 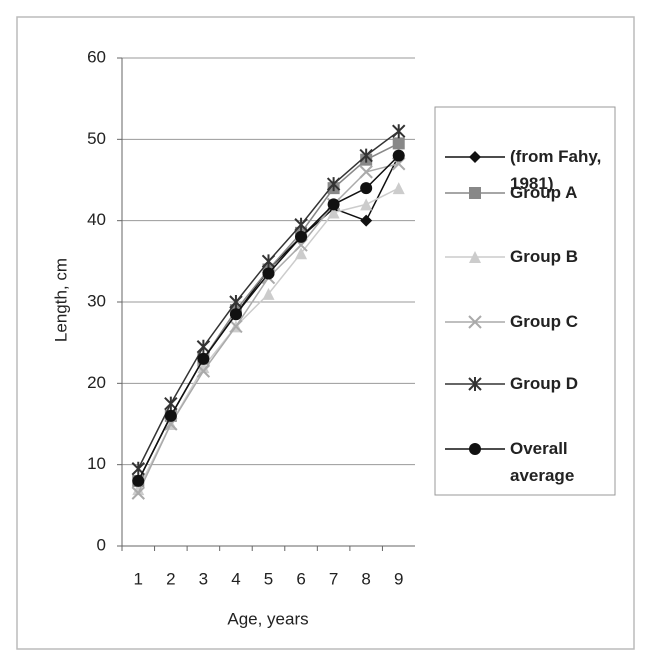 What do you see at coordinates (544, 192) in the screenshot?
I see `legend-label: Group A` at bounding box center [544, 192].